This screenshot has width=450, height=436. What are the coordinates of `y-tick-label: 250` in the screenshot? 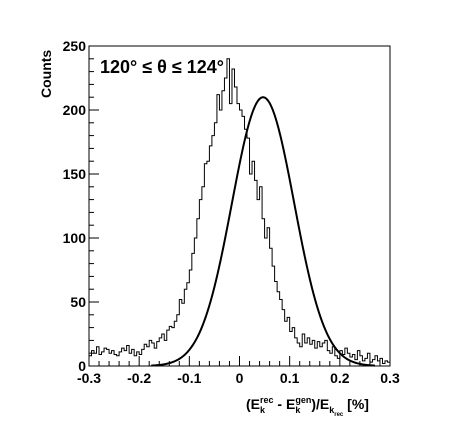 It's located at (75, 46).